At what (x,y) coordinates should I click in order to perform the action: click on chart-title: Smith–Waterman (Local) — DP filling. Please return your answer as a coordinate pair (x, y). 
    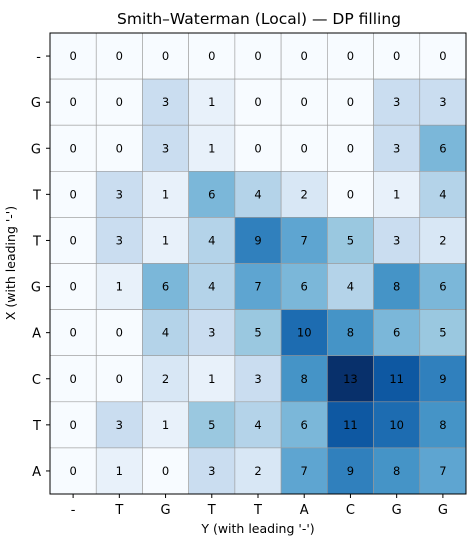
    Looking at the image, I should click on (259, 19).